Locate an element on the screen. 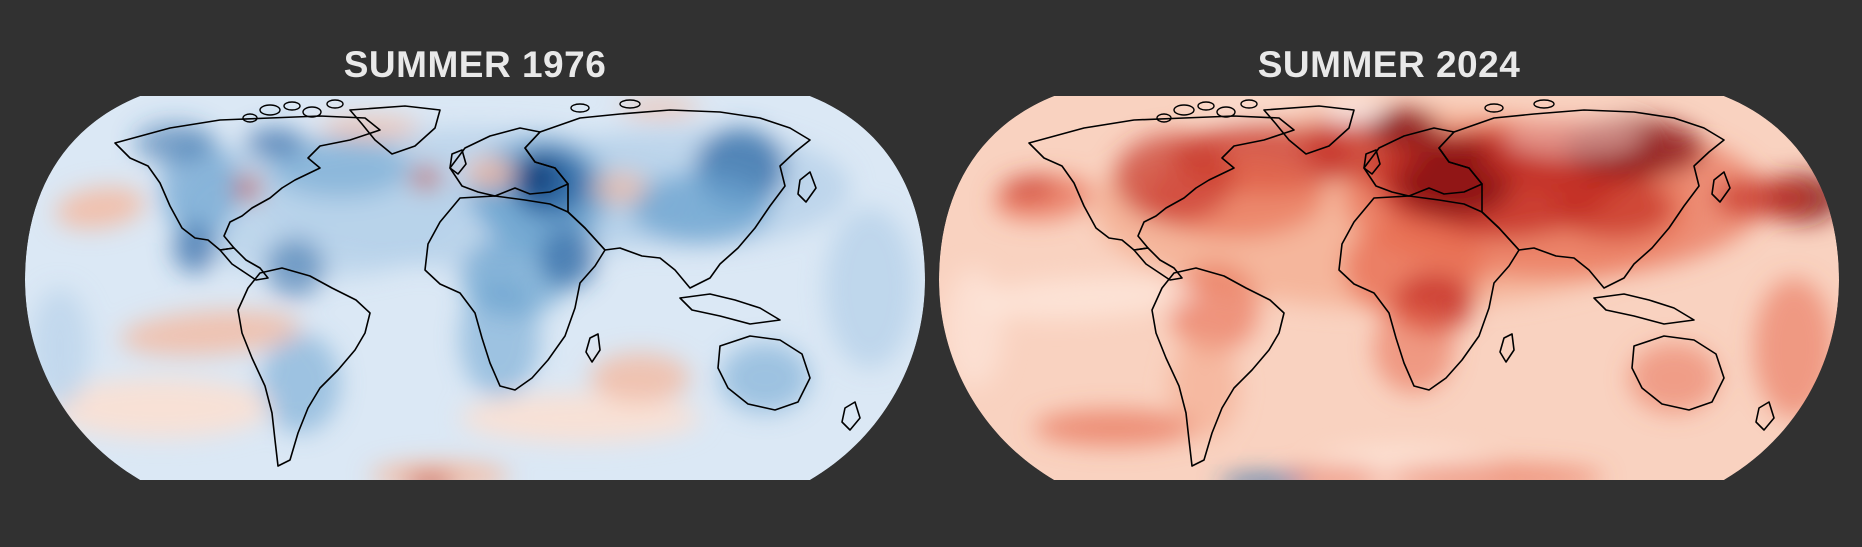 Image resolution: width=1862 pixels, height=547 pixels. panel-title-2024: SUMMER 2024 is located at coordinates (1389, 64).